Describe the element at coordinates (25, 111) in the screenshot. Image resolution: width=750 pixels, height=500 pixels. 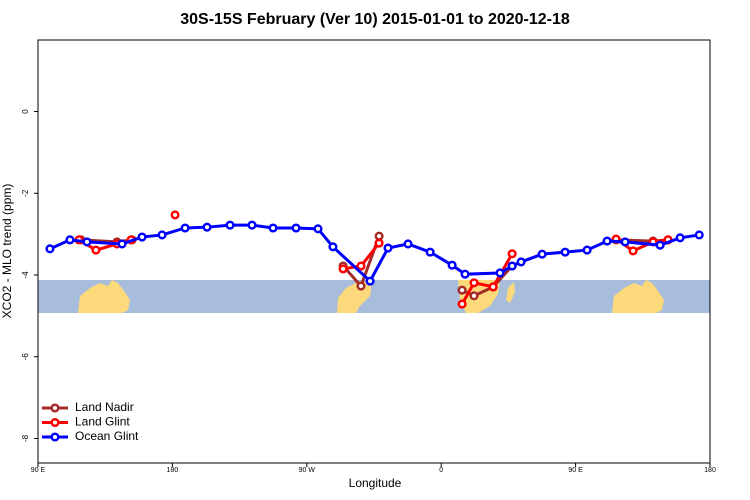
I see `y-tick-label: 0` at that location.